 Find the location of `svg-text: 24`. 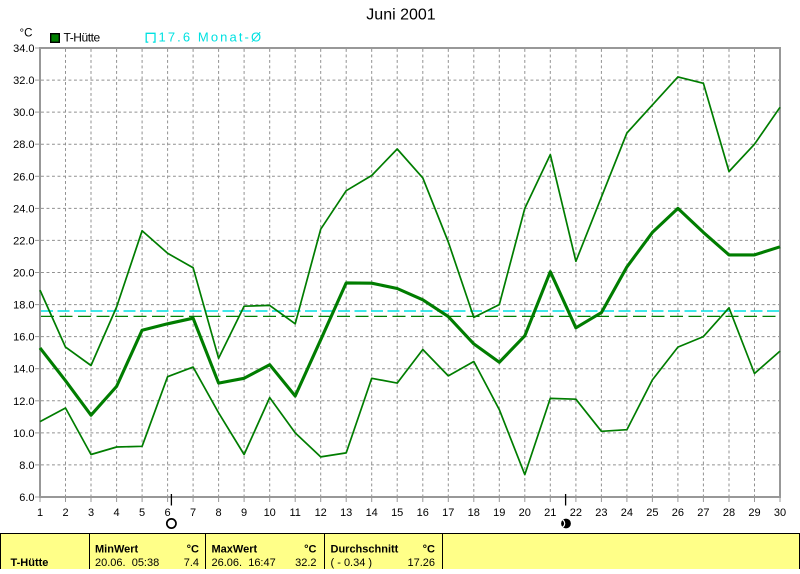

svg-text: 24 is located at coordinates (627, 513).